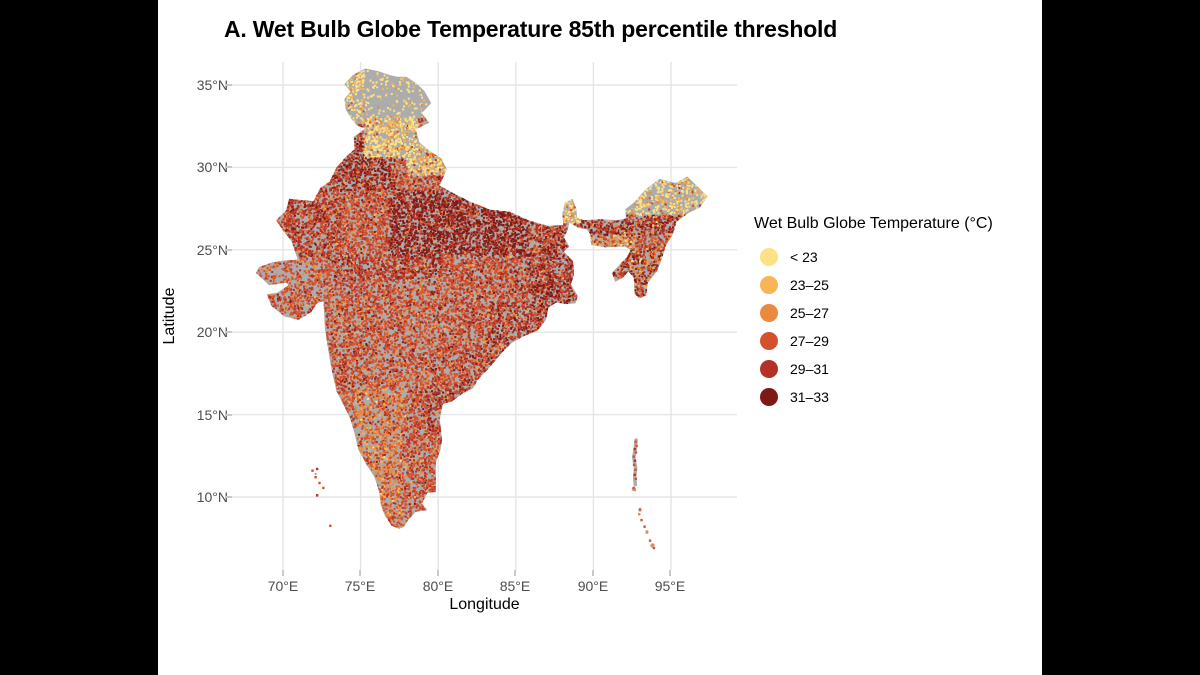 The width and height of the screenshot is (1200, 675). I want to click on y-tick-label-15n: 15°N, so click(212, 415).